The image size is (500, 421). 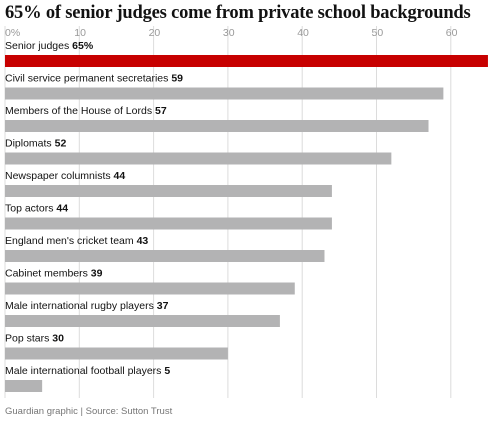 I want to click on category-label: Cabinet members 39, so click(x=54, y=274).